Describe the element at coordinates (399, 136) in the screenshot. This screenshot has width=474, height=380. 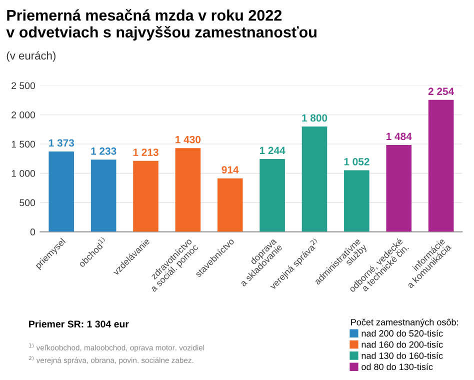
I see `data-label: 1 484` at that location.